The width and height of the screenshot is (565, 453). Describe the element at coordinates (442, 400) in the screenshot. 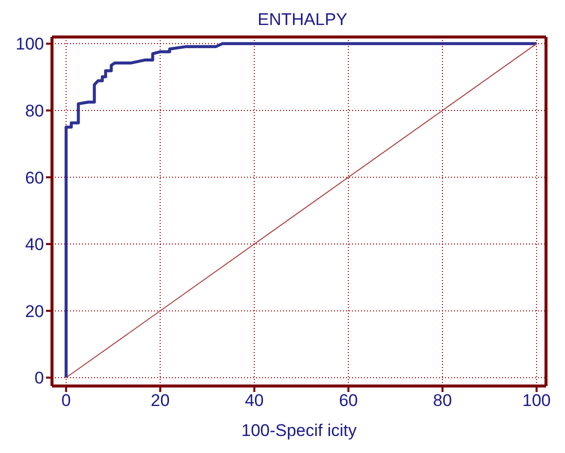

I see `x-tick-label: 80` at that location.